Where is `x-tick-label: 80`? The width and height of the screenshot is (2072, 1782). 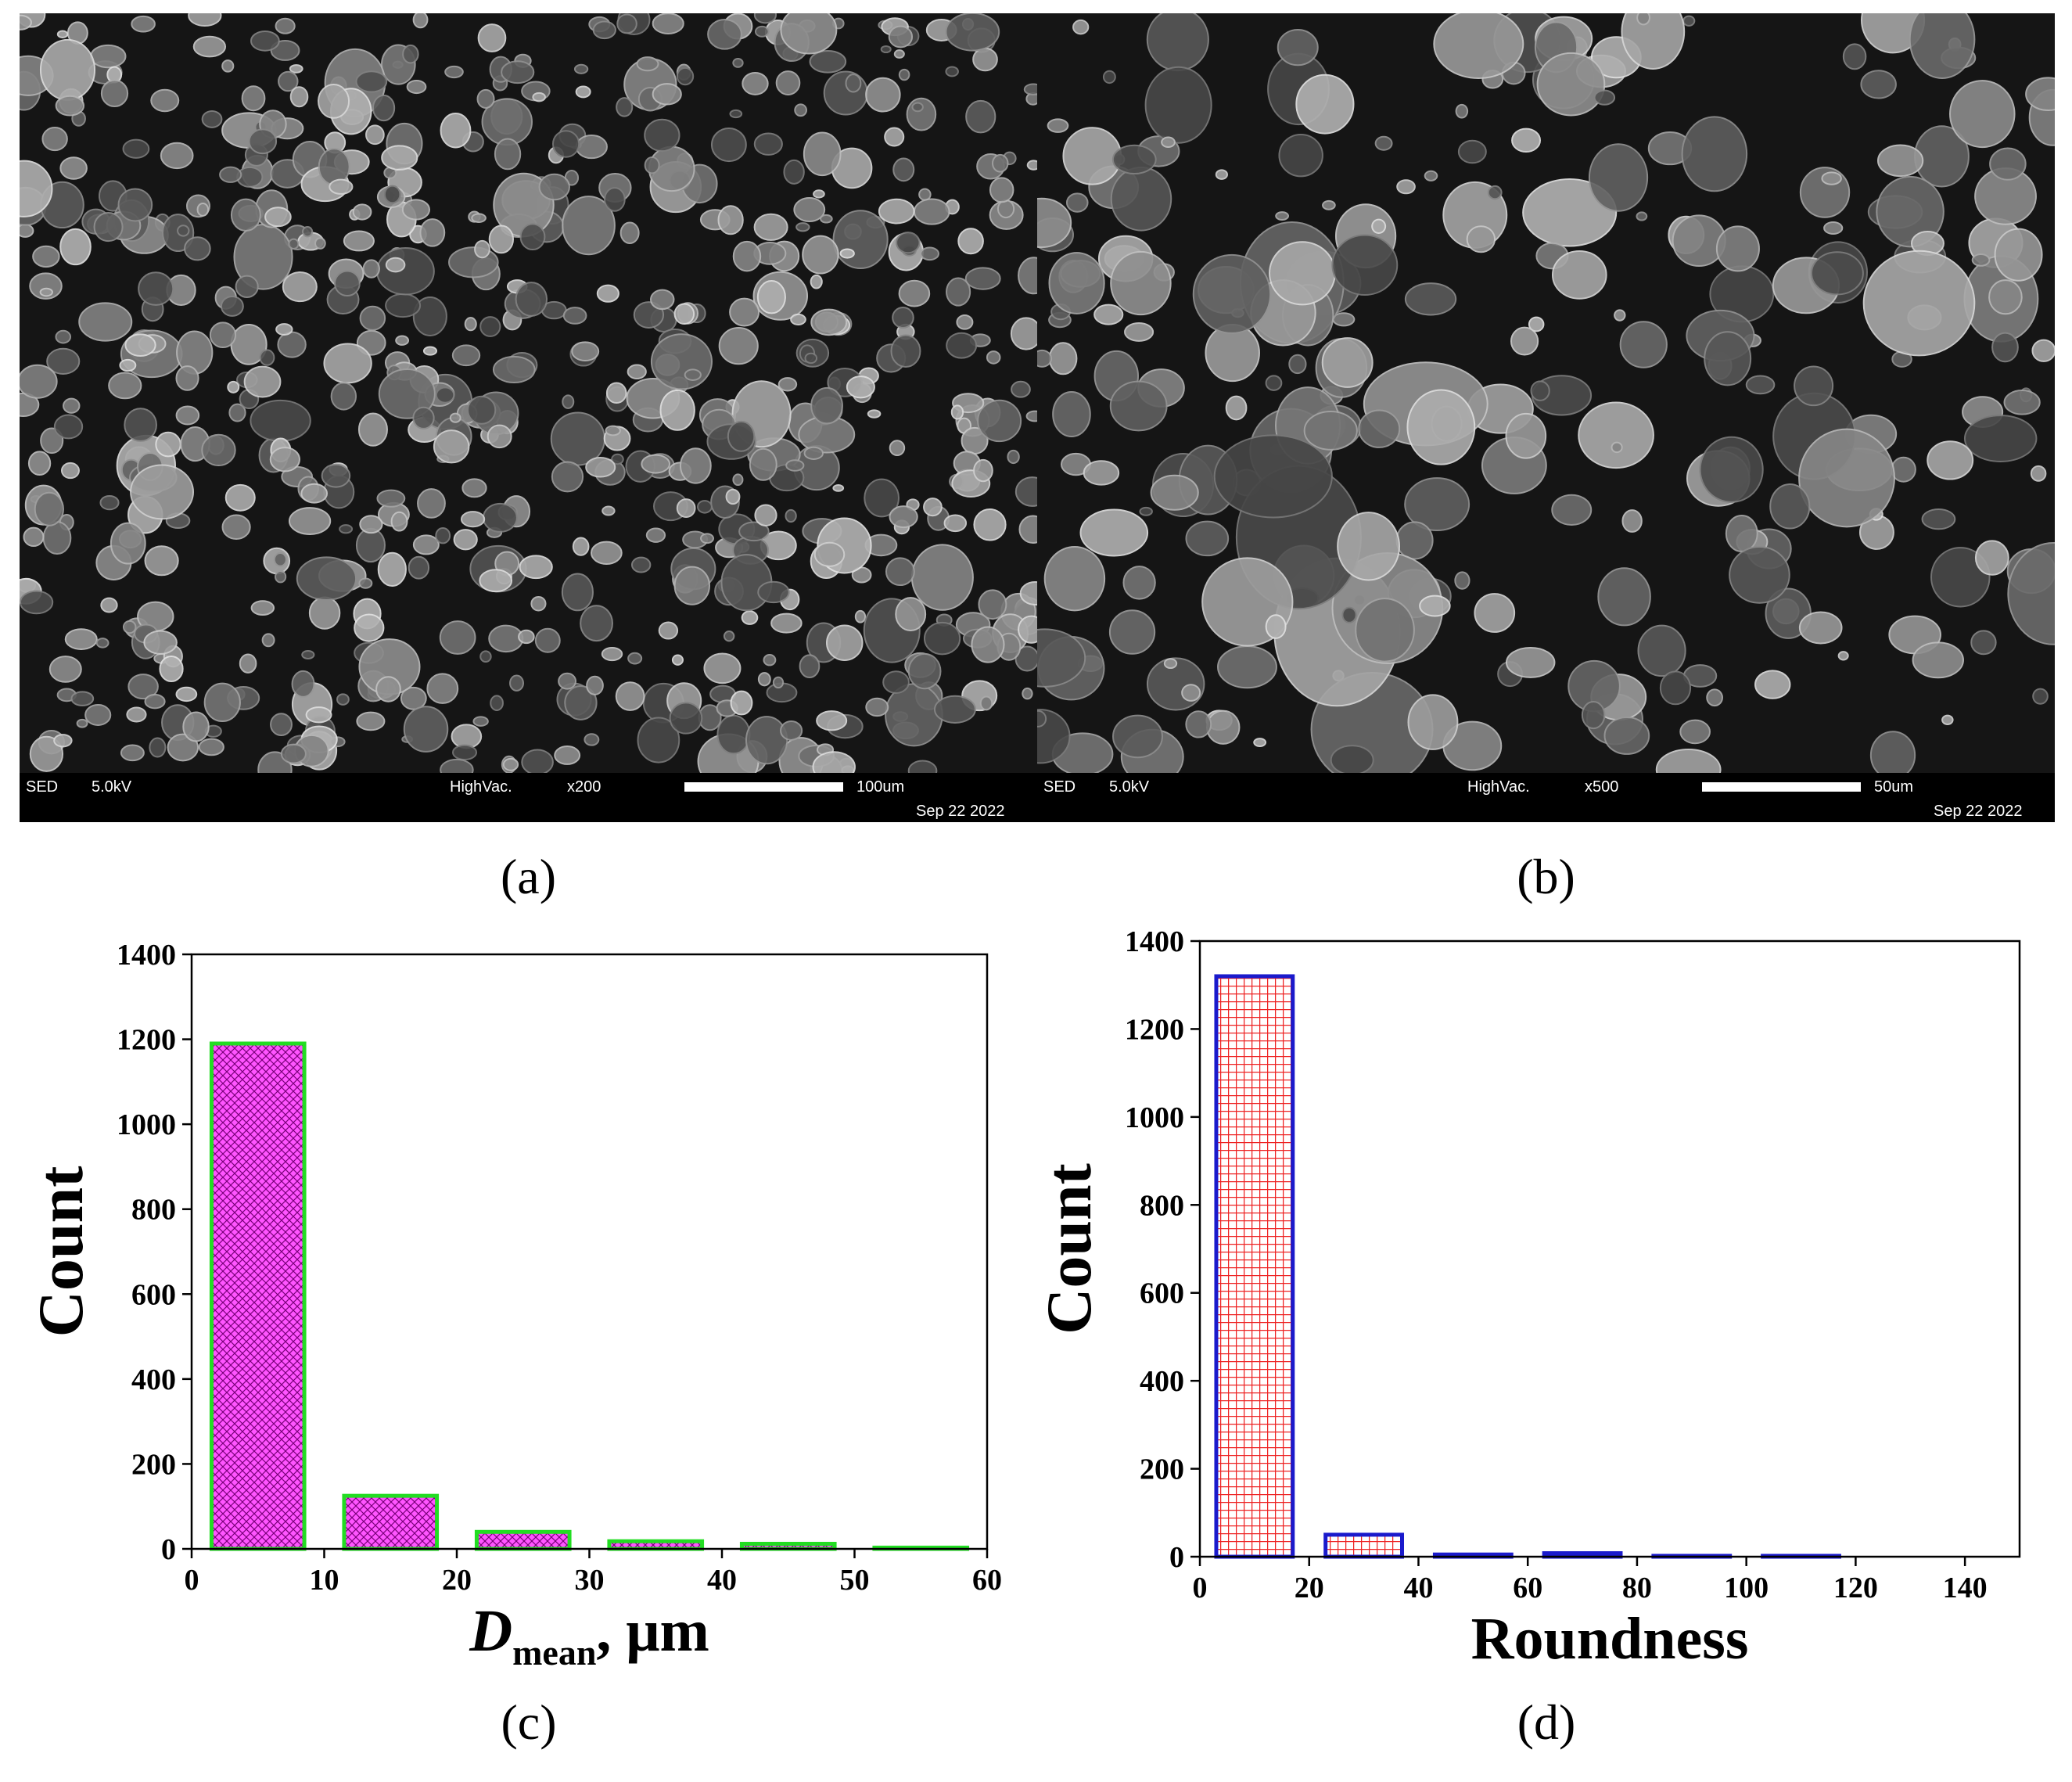 x-tick-label: 80 is located at coordinates (1637, 1588).